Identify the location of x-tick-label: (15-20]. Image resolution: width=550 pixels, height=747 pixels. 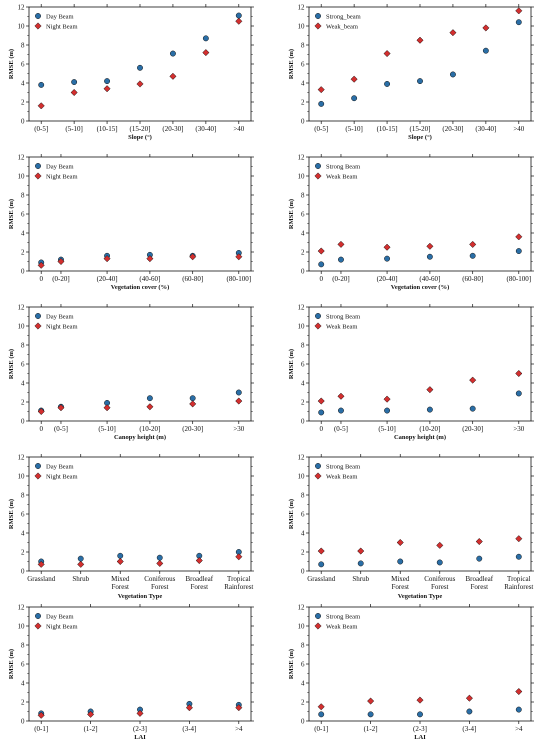
(420, 129).